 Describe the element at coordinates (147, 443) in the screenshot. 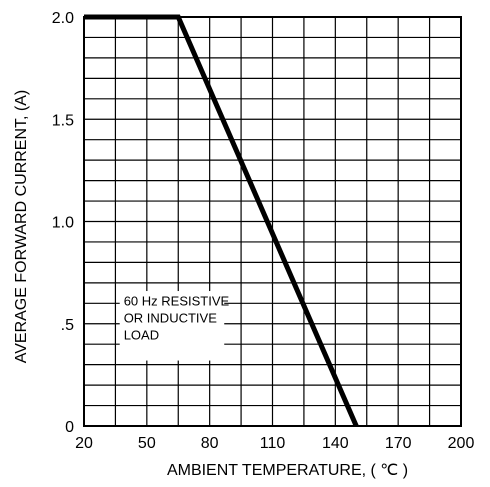

I see `x-tick-label: 50` at that location.